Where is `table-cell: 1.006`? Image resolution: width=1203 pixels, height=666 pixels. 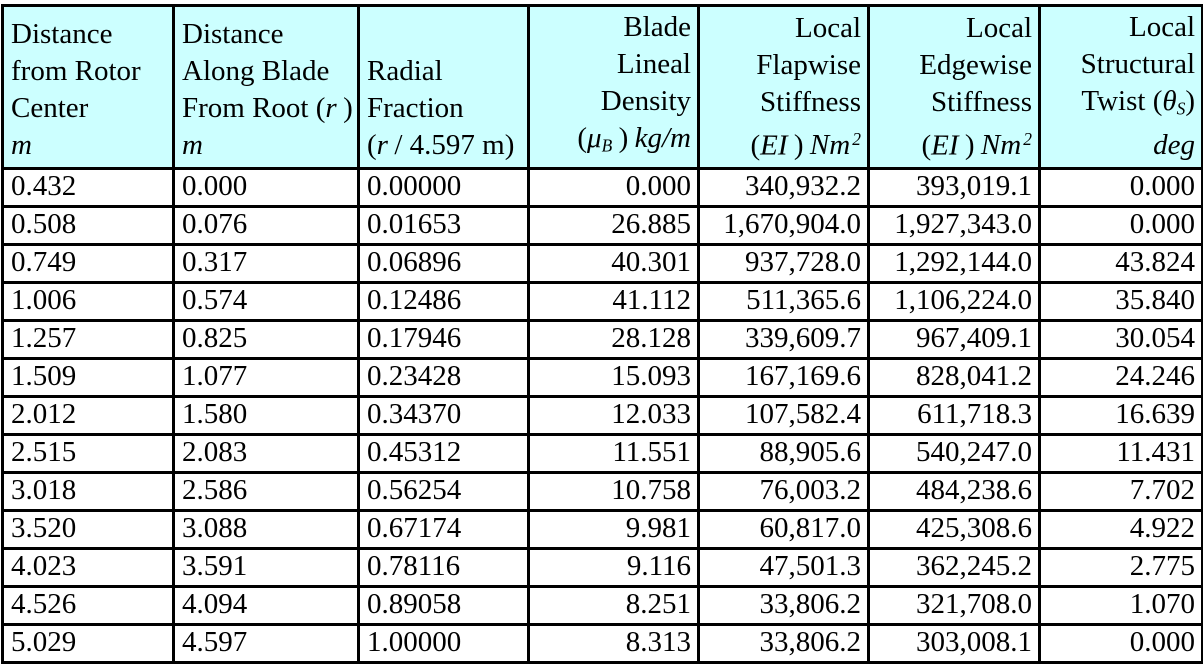 table-cell: 1.006 is located at coordinates (88, 302).